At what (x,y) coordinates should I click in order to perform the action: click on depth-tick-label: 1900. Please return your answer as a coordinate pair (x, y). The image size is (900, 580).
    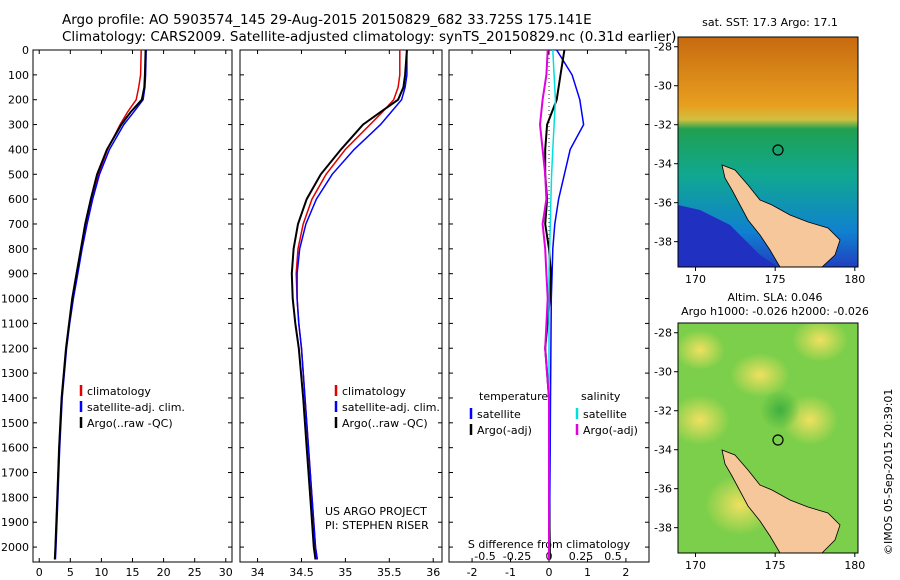
    Looking at the image, I should click on (15, 522).